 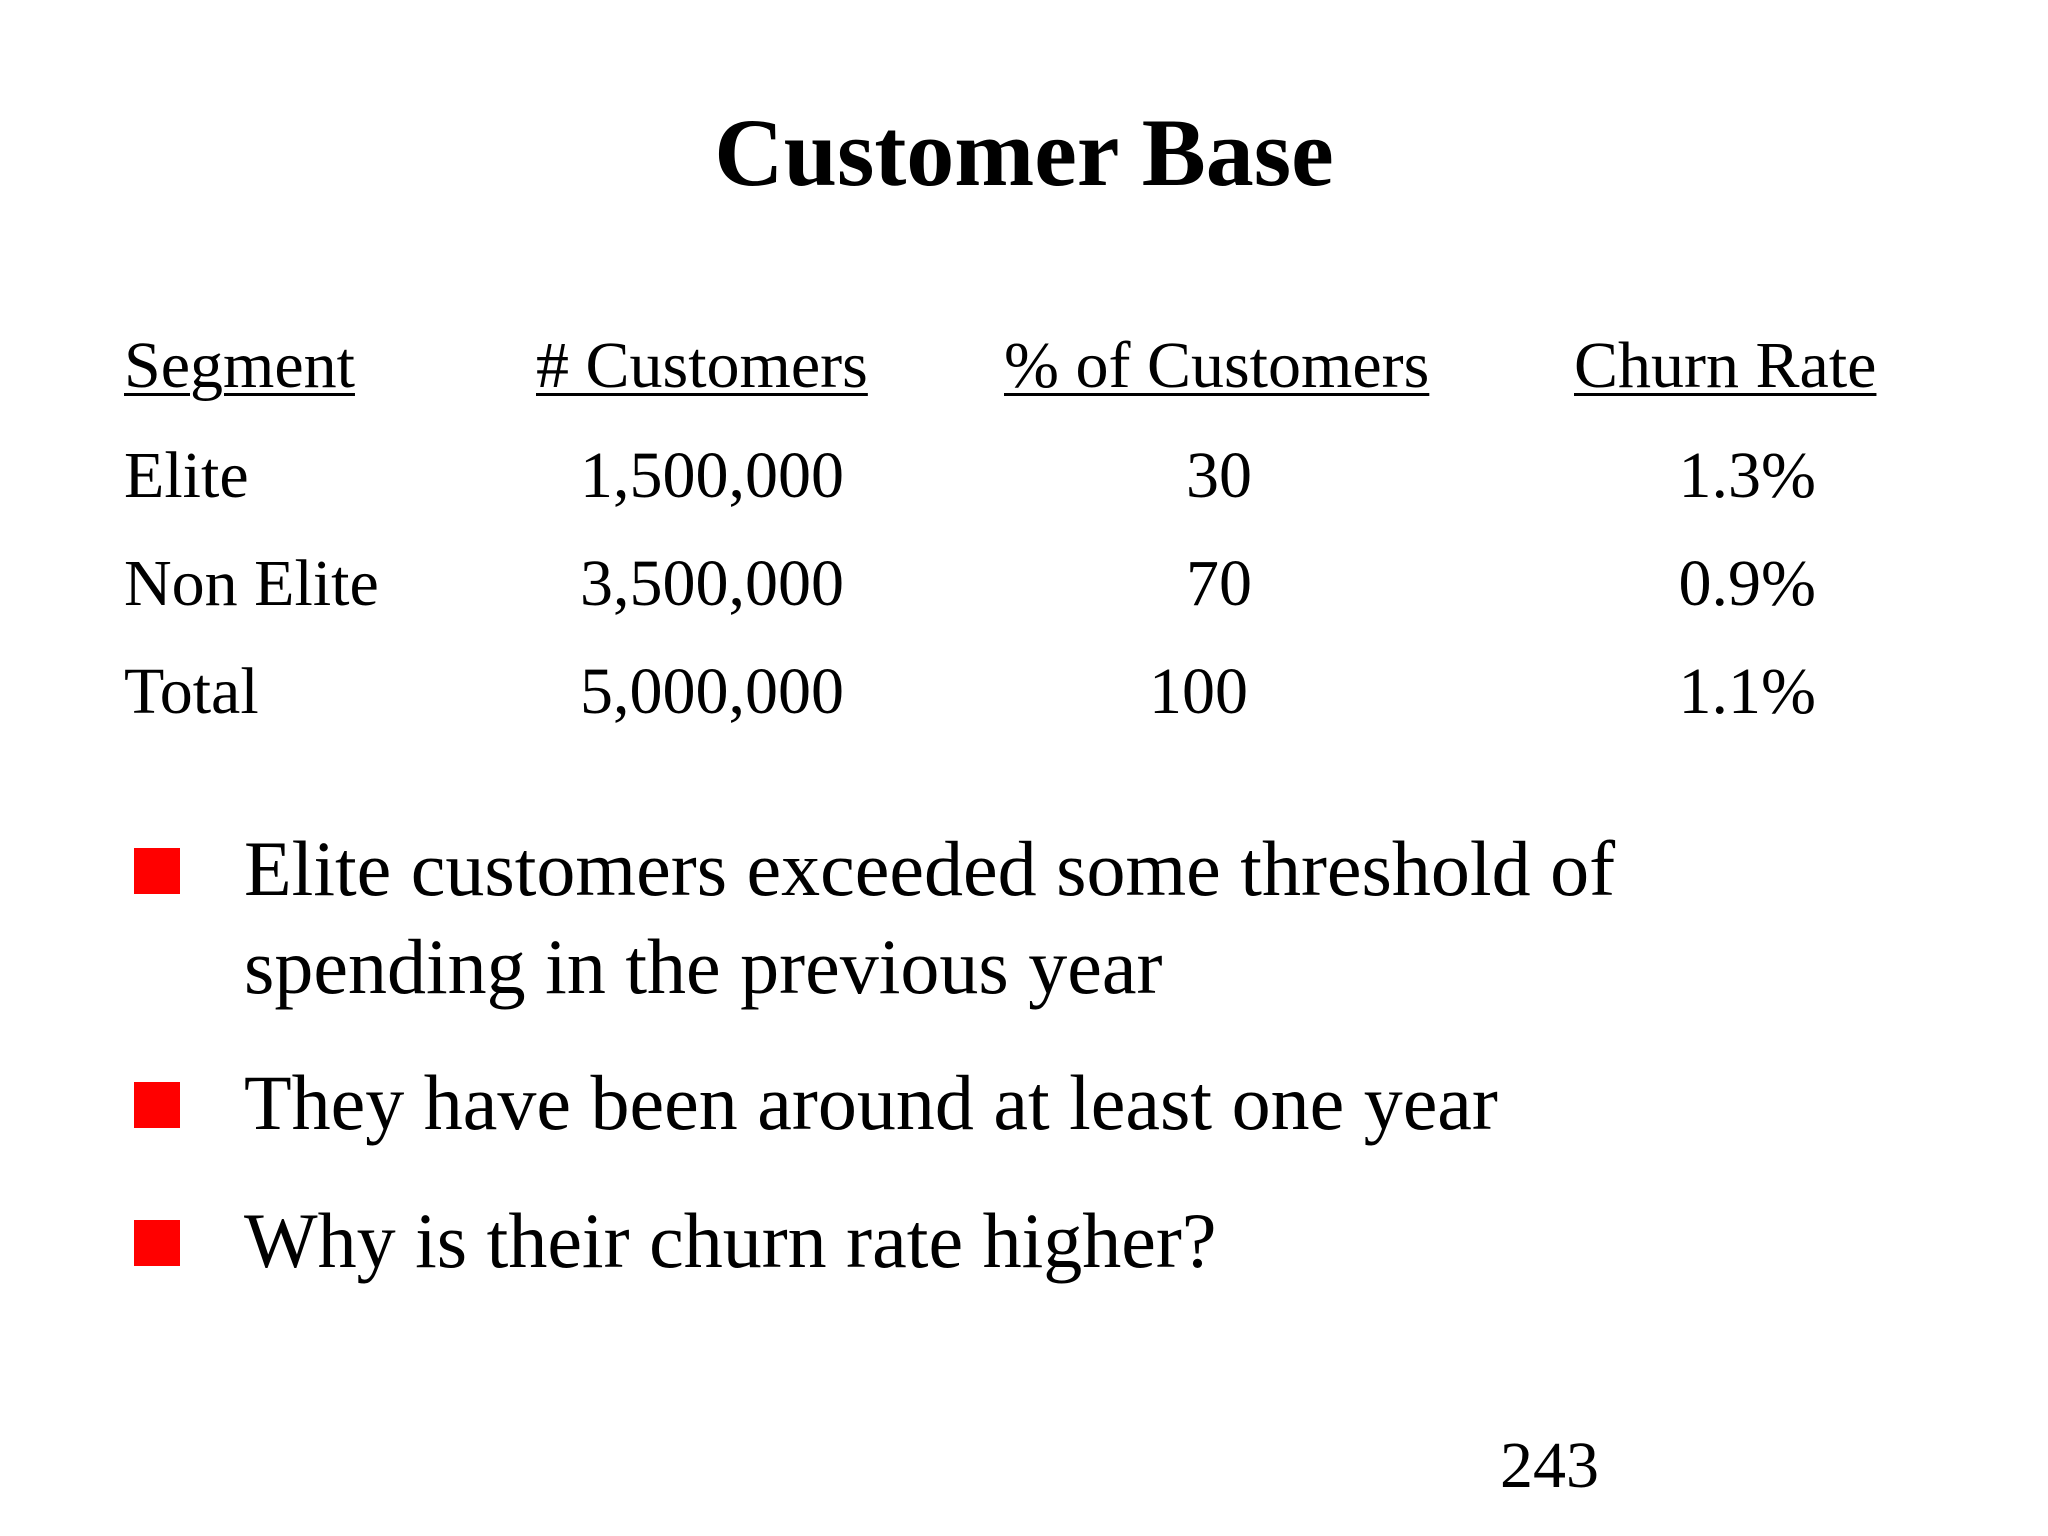 I want to click on row-total-percent: 100, so click(x=1198, y=691).